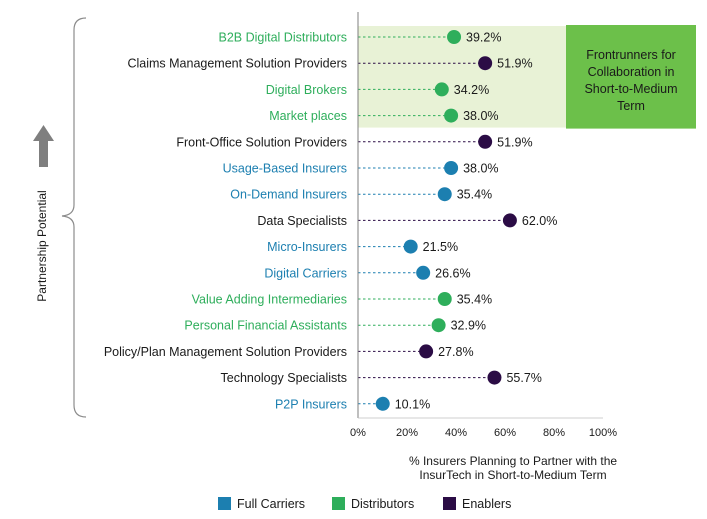  What do you see at coordinates (630, 89) in the screenshot?
I see `highlight-text-line: Short-to-Medium` at bounding box center [630, 89].